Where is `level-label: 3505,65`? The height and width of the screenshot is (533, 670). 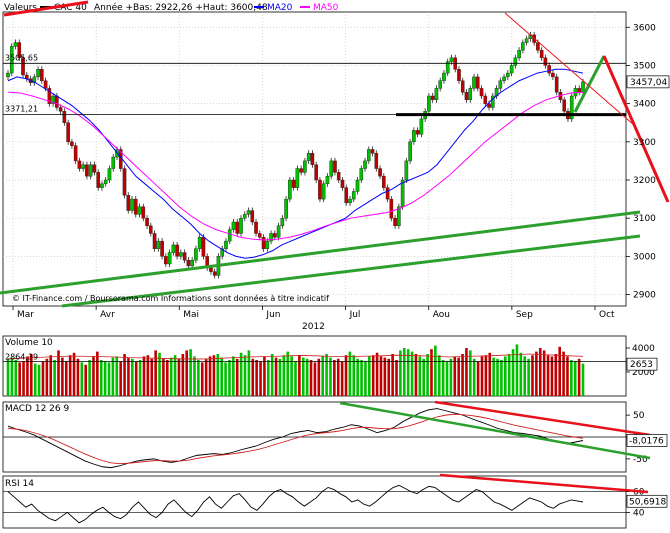 level-label: 3505,65 is located at coordinates (21, 57).